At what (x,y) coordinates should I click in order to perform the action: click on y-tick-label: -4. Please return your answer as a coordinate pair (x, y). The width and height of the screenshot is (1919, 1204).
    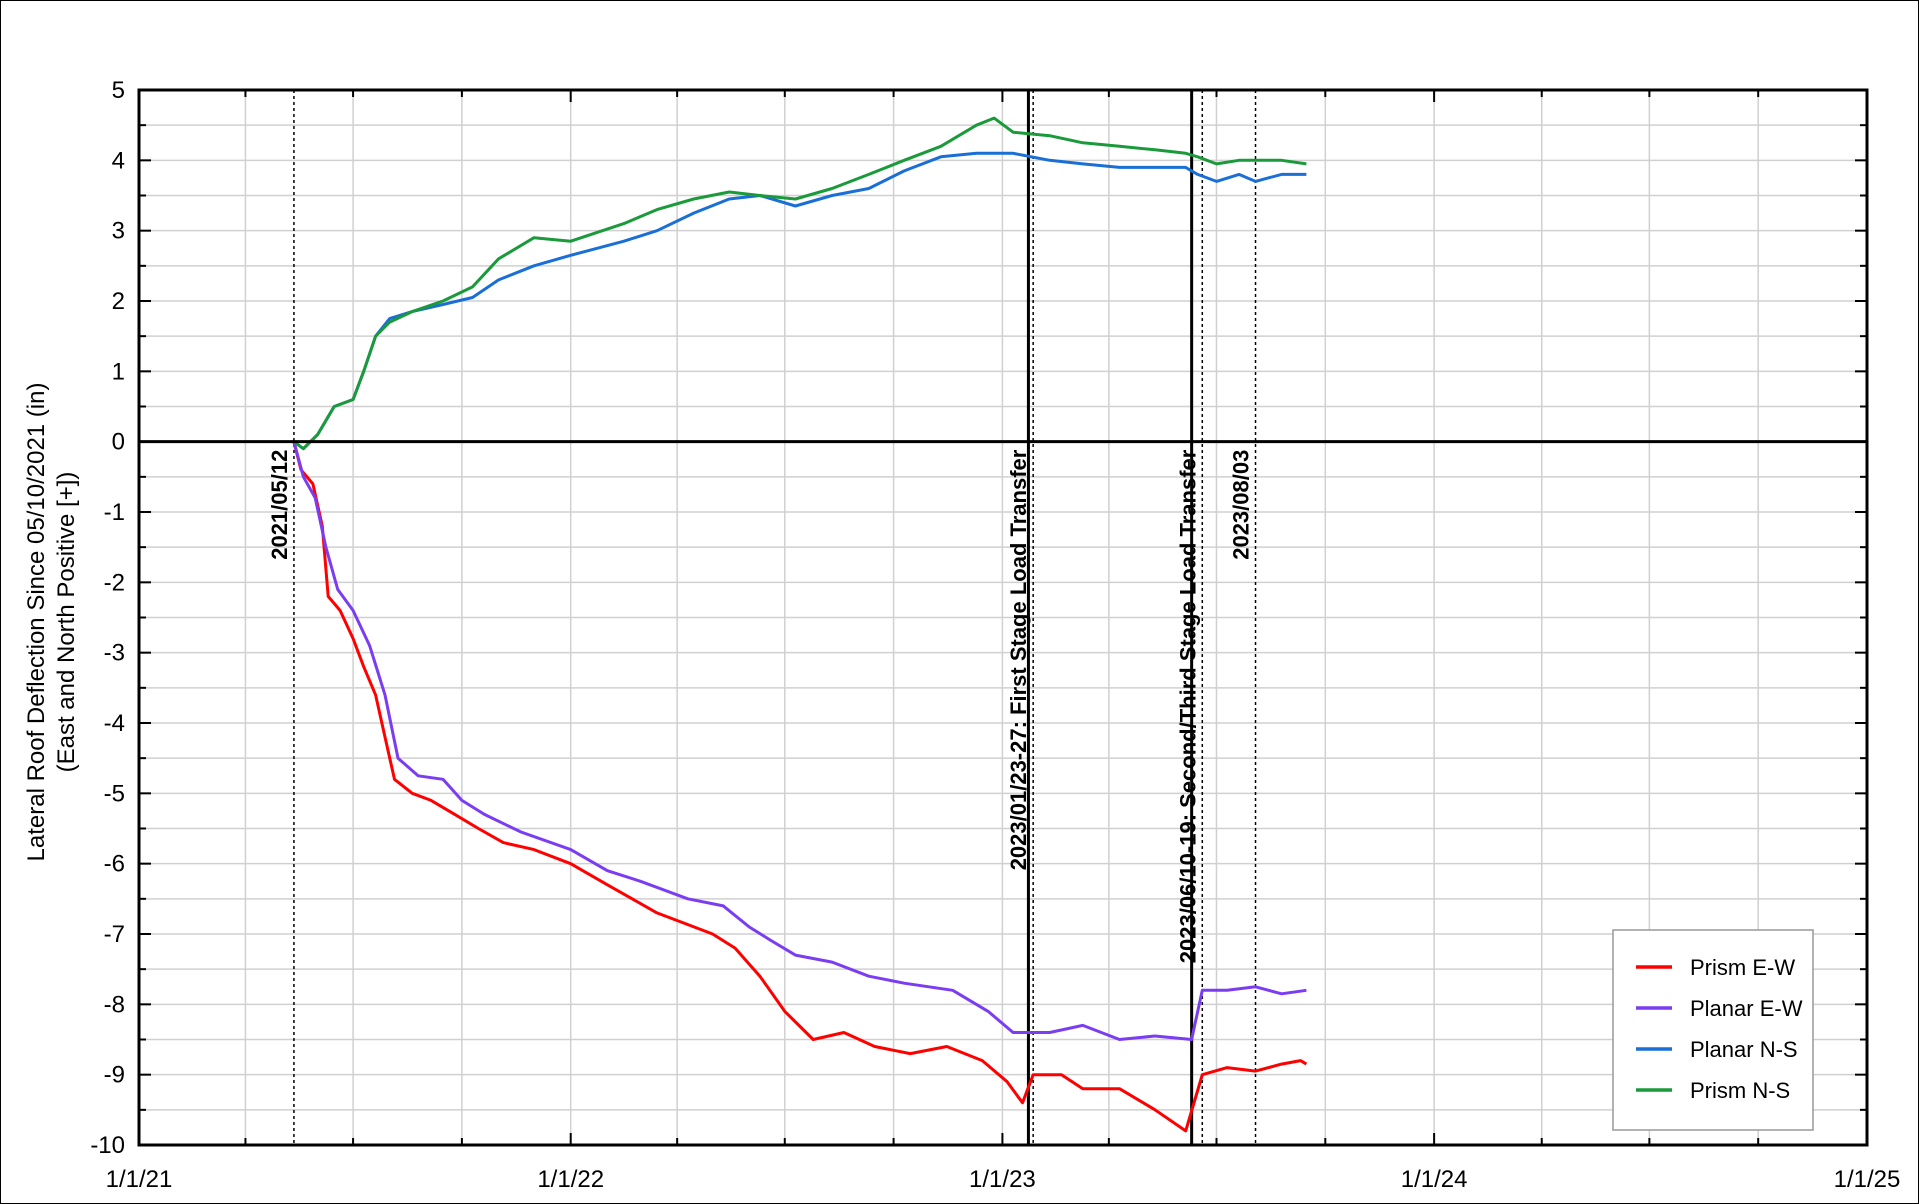
    Looking at the image, I should click on (114, 723).